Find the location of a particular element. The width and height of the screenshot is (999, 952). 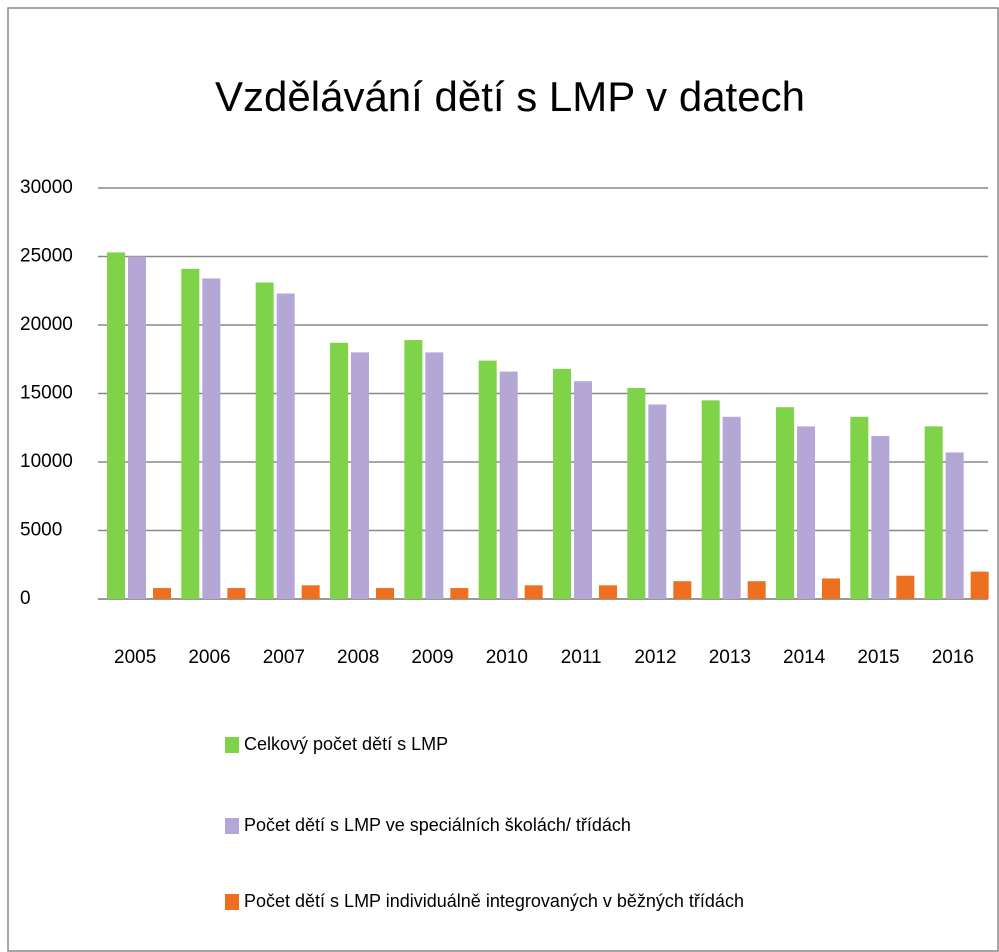

x-tick-label: 2015 is located at coordinates (878, 657).